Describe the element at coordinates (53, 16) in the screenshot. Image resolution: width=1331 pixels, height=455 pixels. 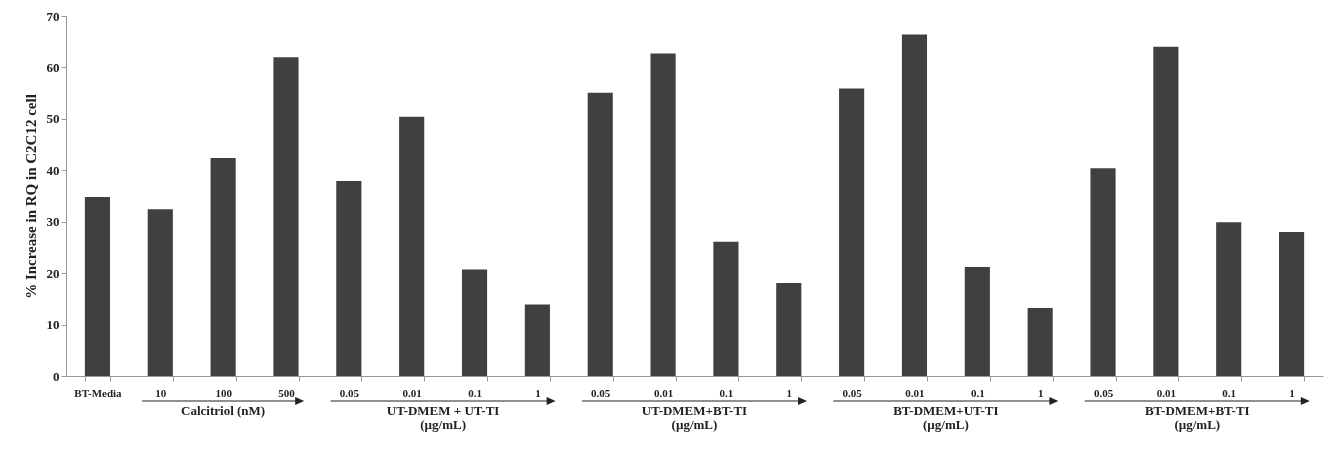
I see `y-tick-label: 70` at that location.